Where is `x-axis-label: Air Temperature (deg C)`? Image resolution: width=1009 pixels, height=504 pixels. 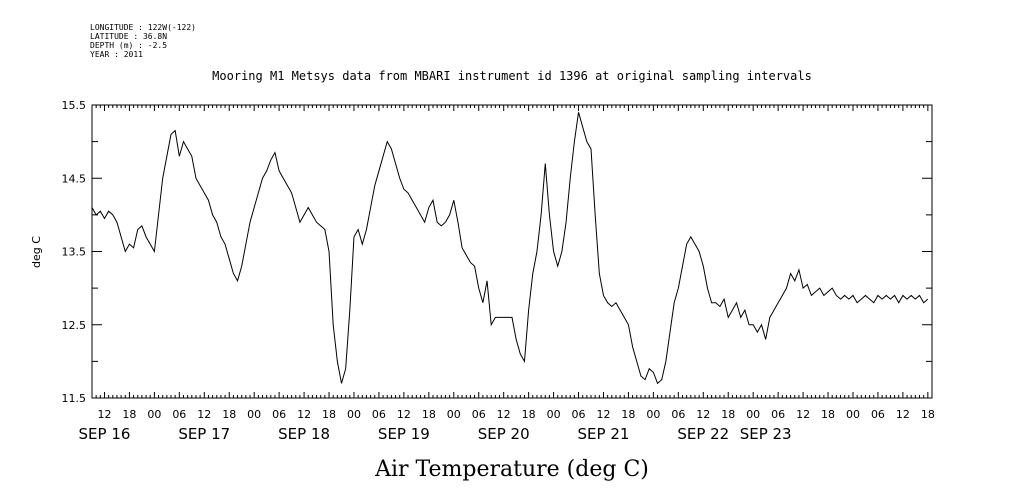 x-axis-label: Air Temperature (deg C) is located at coordinates (511, 469).